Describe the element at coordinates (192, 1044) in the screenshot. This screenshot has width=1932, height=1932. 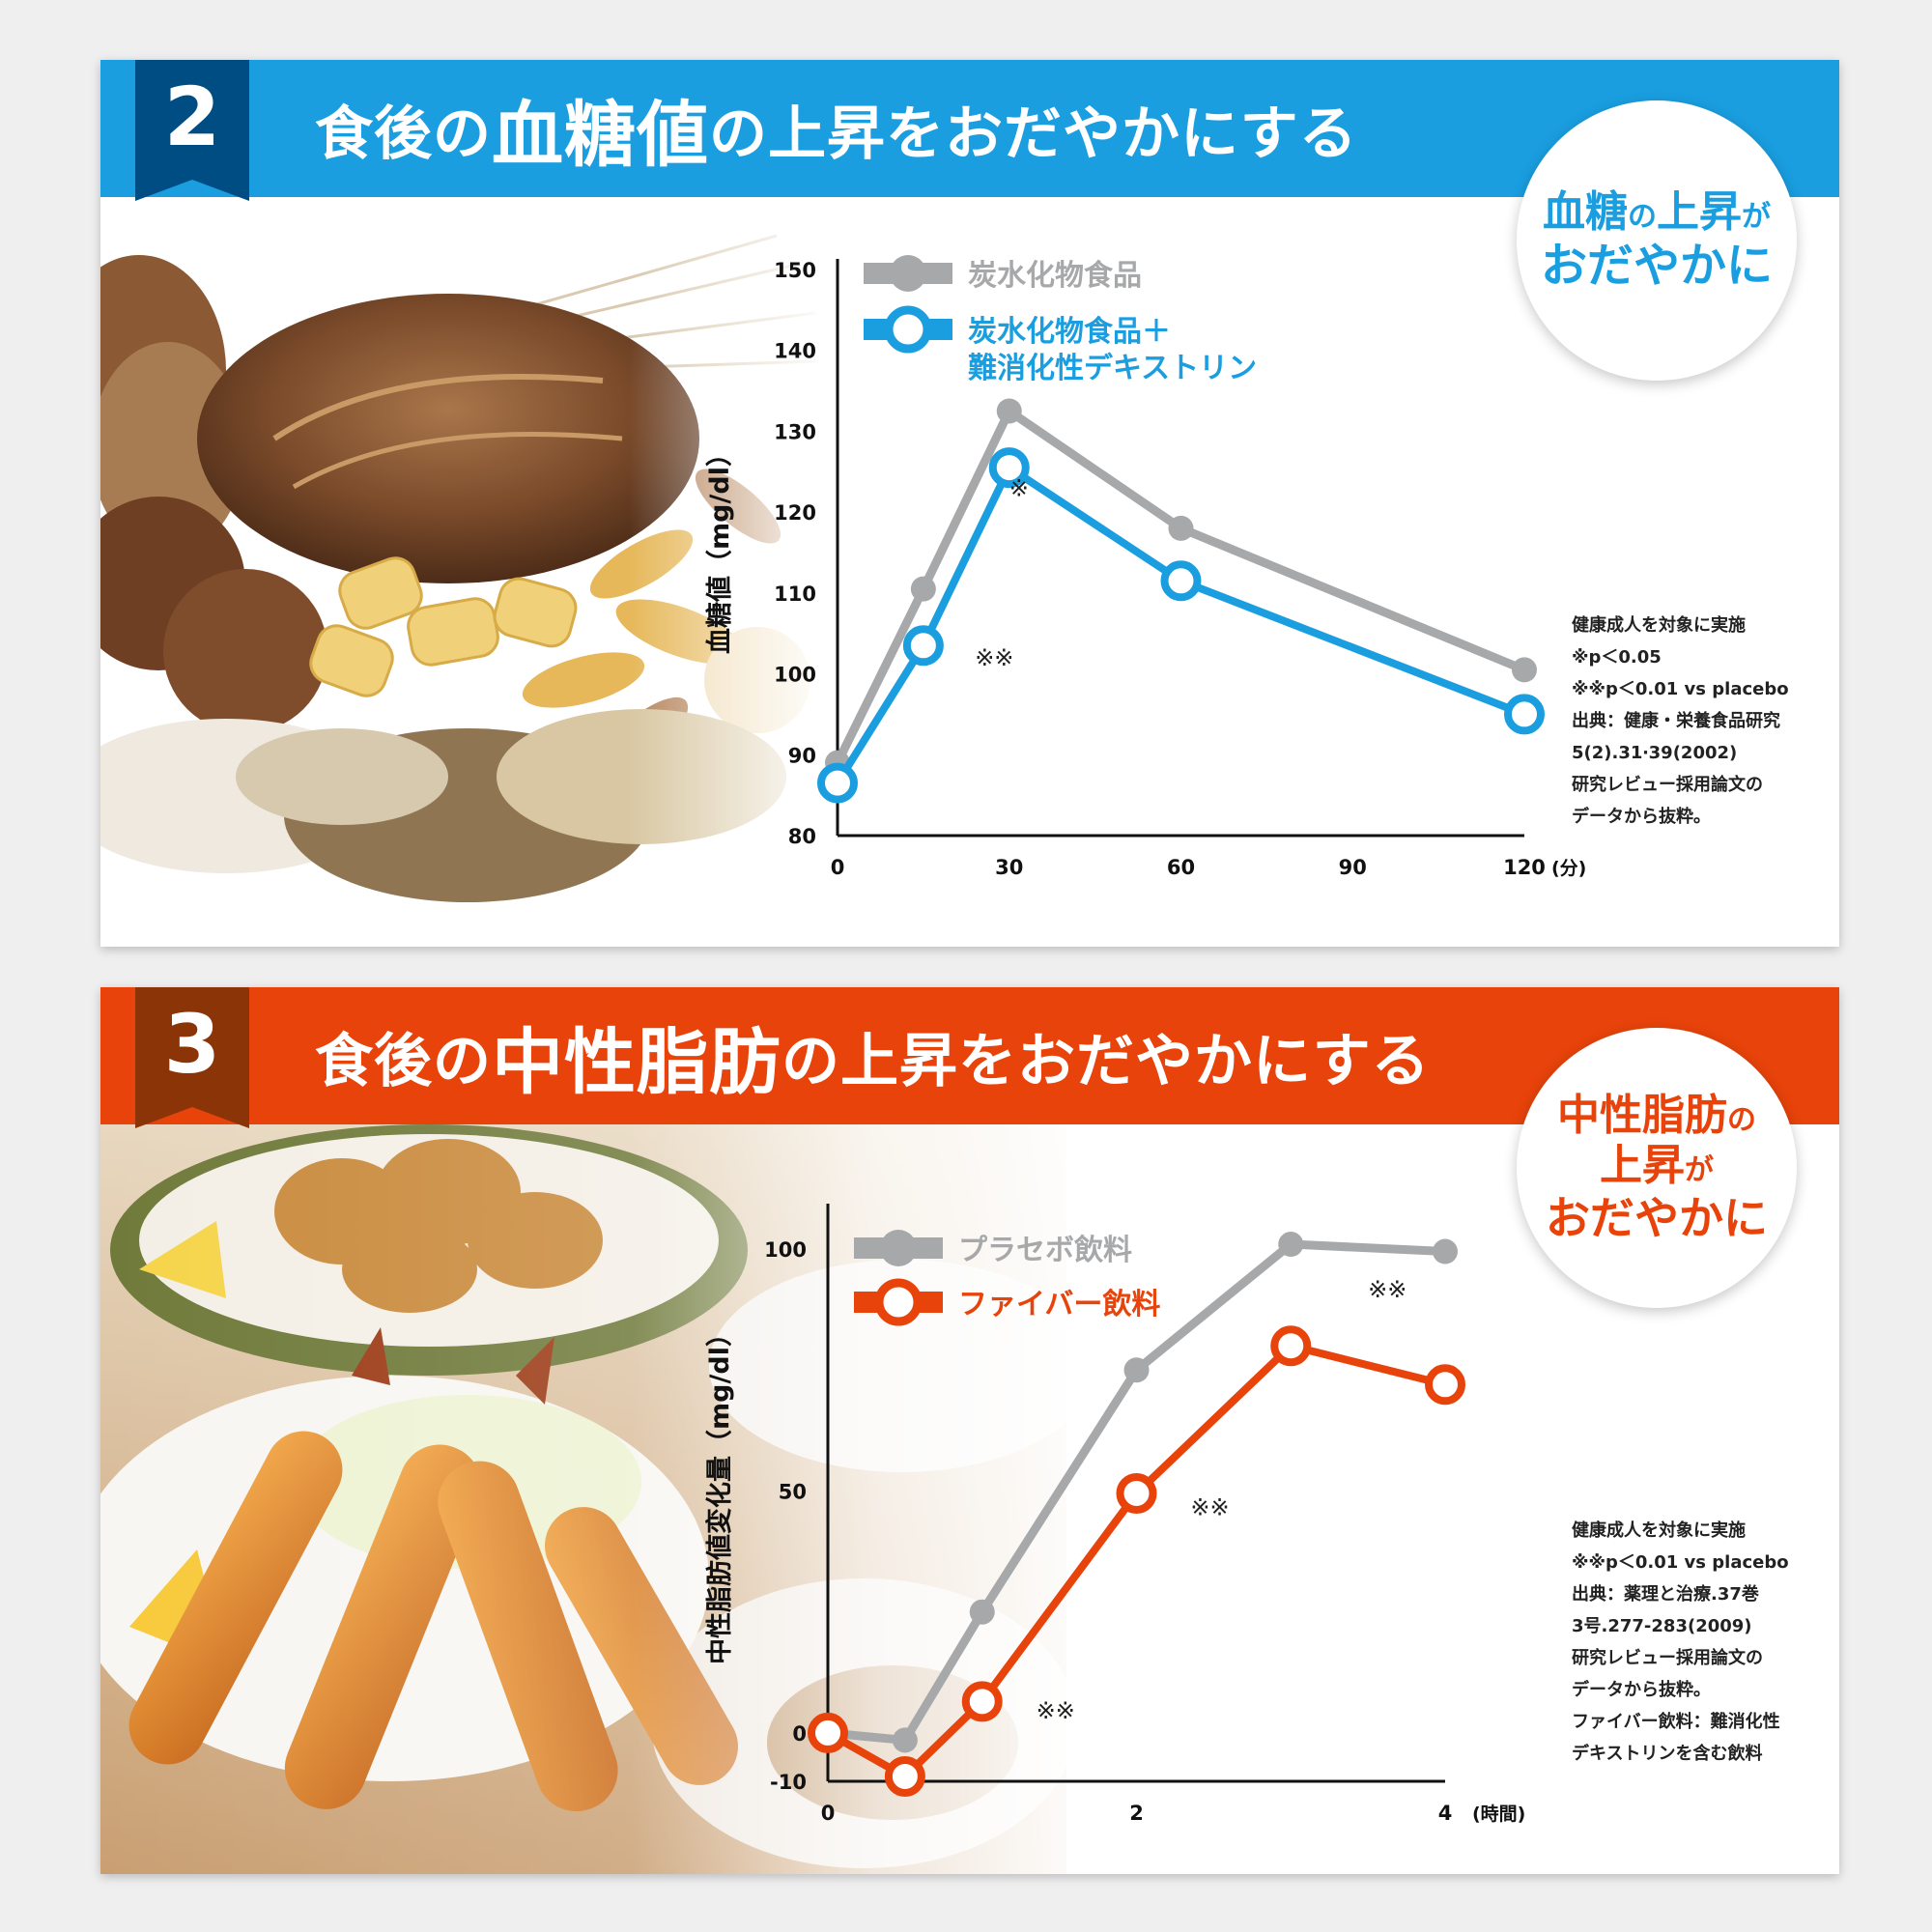
I see `section-number: 3` at that location.